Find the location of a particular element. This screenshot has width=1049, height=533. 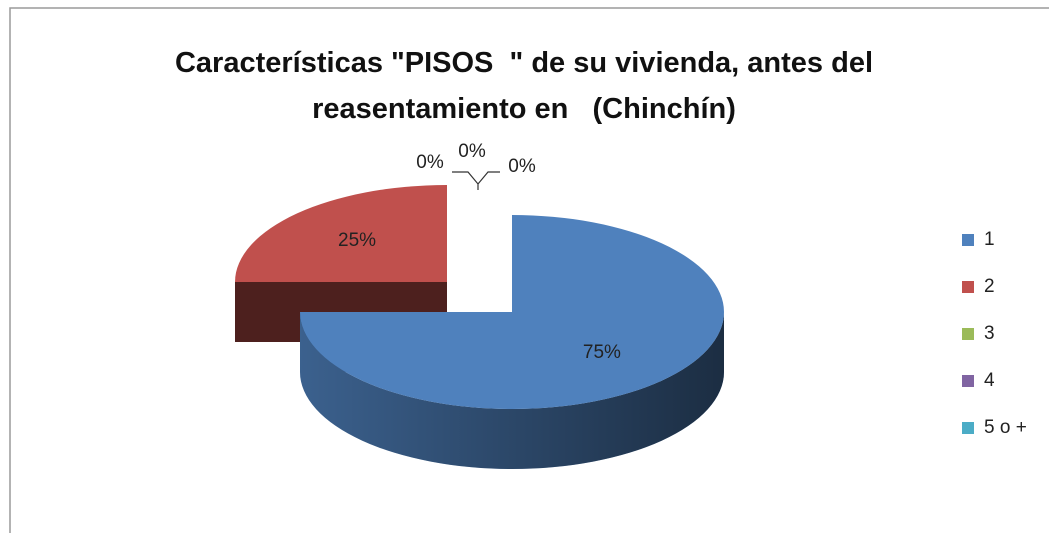

data-label: 75% is located at coordinates (602, 352).